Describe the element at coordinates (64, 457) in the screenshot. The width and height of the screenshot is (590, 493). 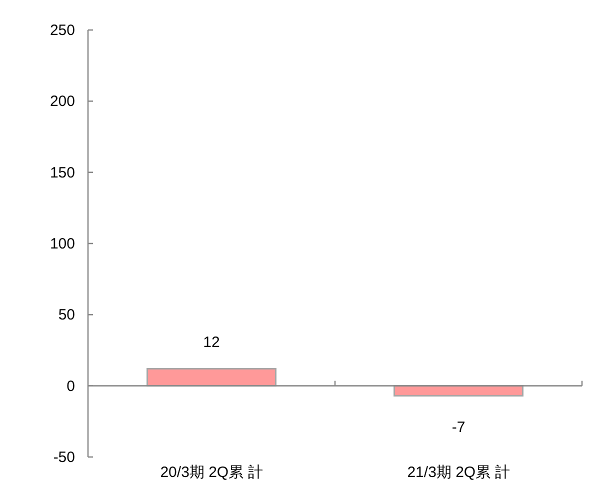
I see `y-tick-label: -50` at that location.